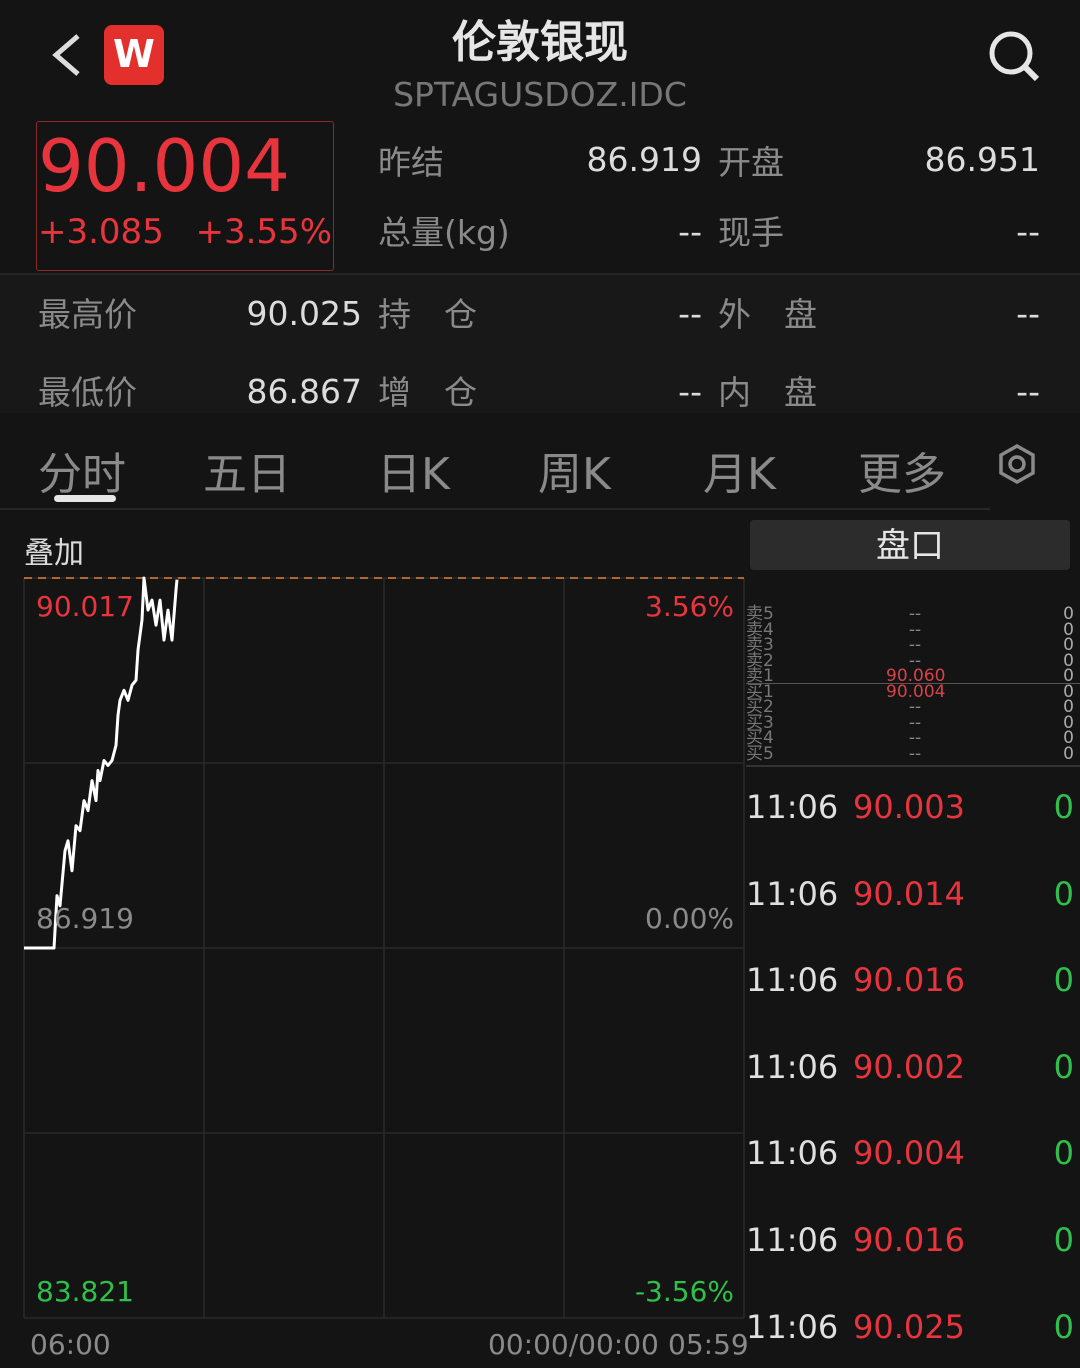 This screenshot has height=1368, width=1080. I want to click on trade-row: 11:06 90.025 0, so click(913, 1338).